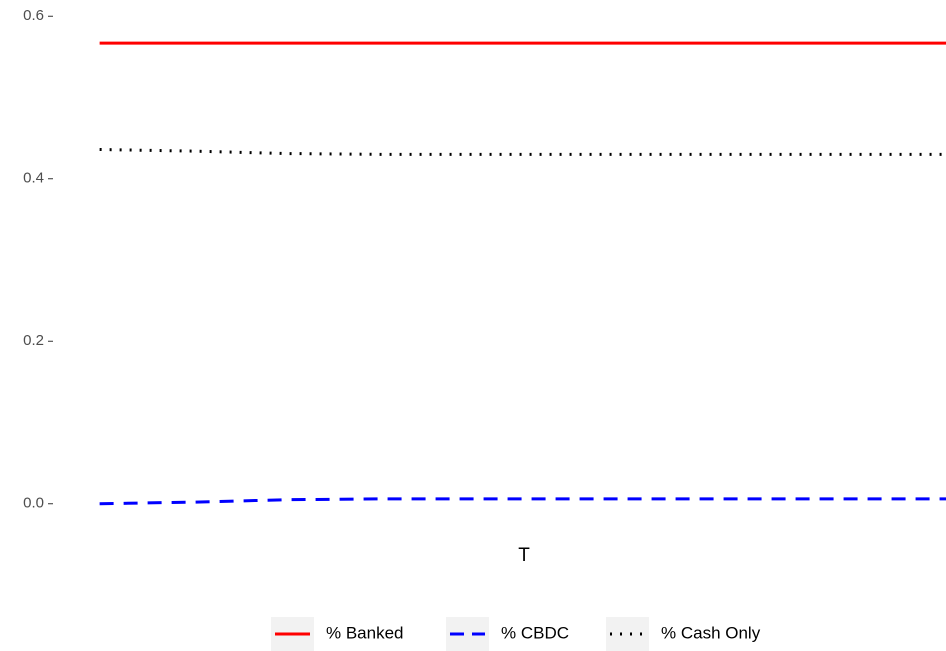  I want to click on legend-key-bg, so click(627, 634).